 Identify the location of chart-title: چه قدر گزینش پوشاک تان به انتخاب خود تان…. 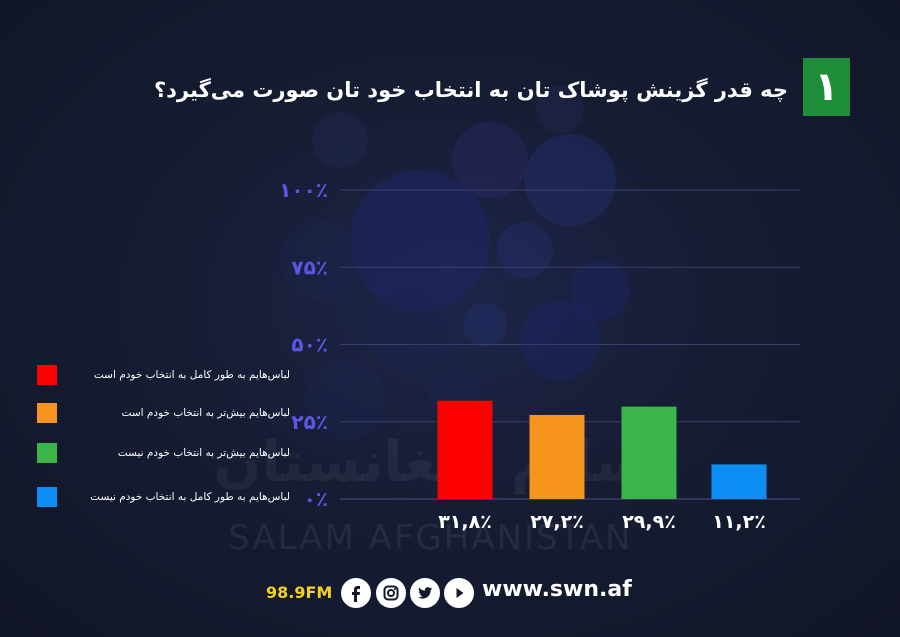
(470, 90).